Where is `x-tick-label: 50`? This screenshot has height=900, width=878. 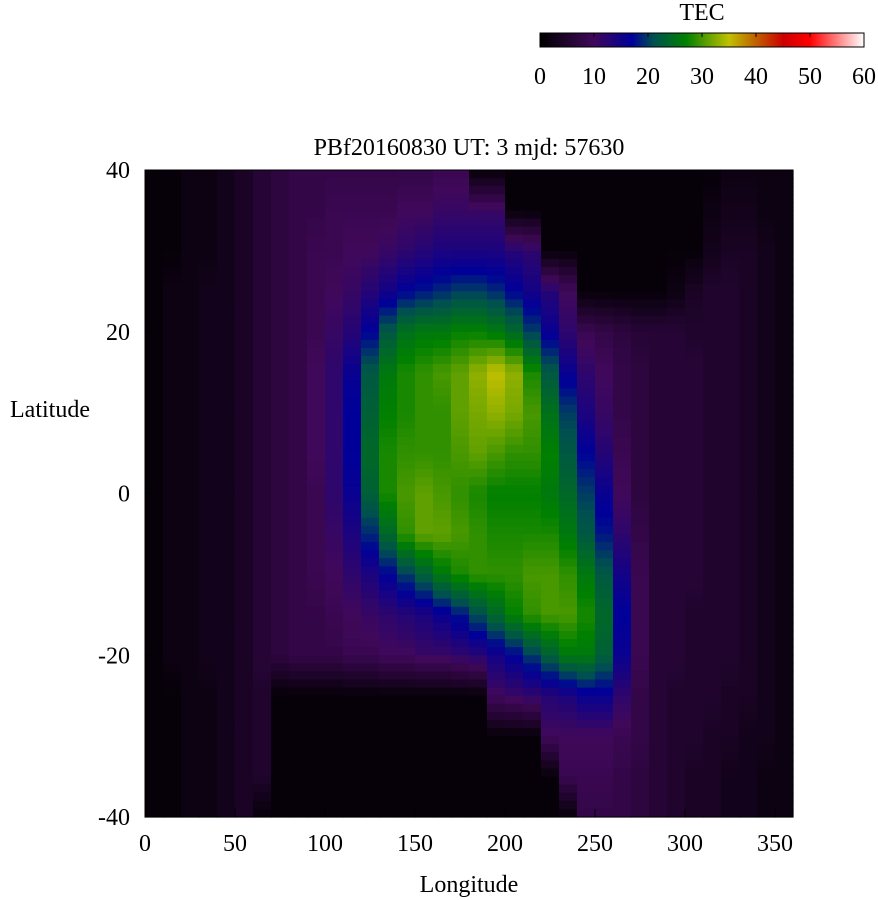
x-tick-label: 50 is located at coordinates (235, 844).